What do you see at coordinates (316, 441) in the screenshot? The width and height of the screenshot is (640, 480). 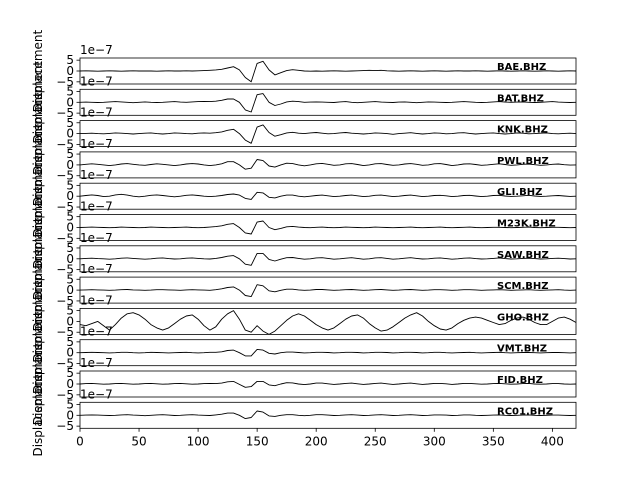 I see `x-tick-label: 200` at bounding box center [316, 441].